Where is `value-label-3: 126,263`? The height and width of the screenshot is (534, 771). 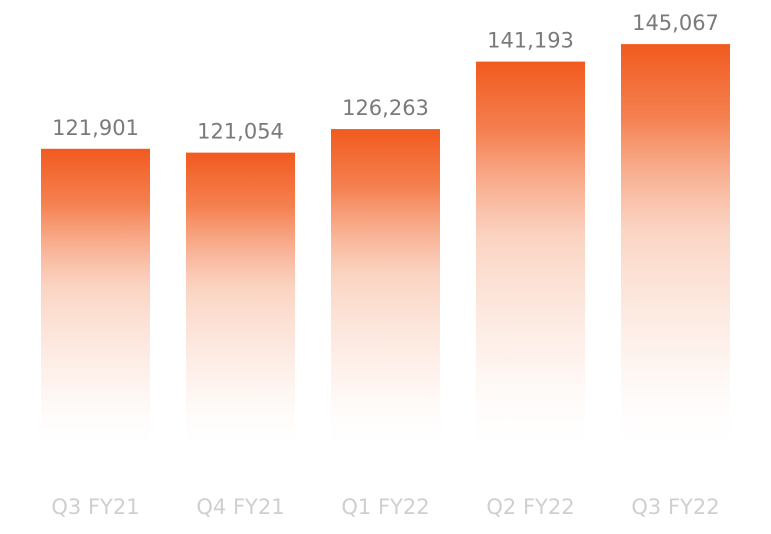
value-label-3: 126,263 is located at coordinates (385, 108).